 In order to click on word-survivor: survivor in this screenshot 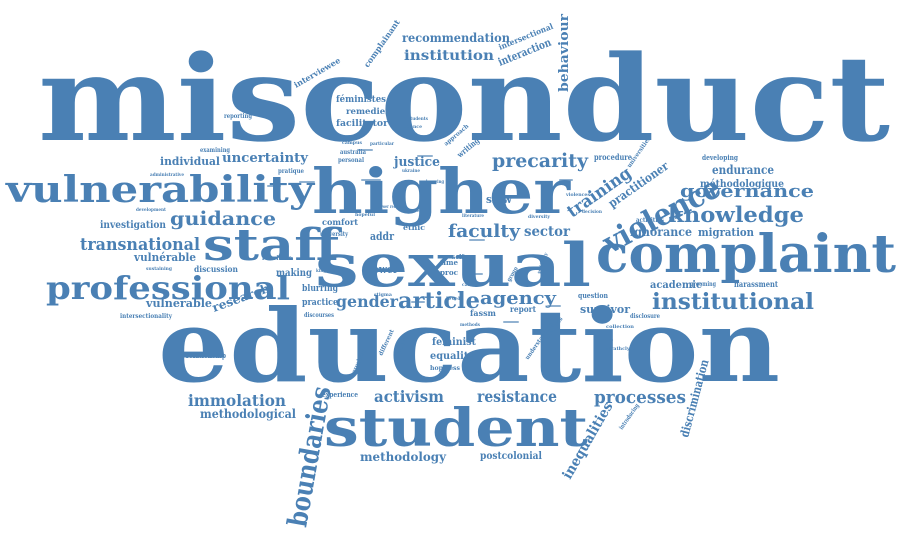, I will do `click(605, 309)`.